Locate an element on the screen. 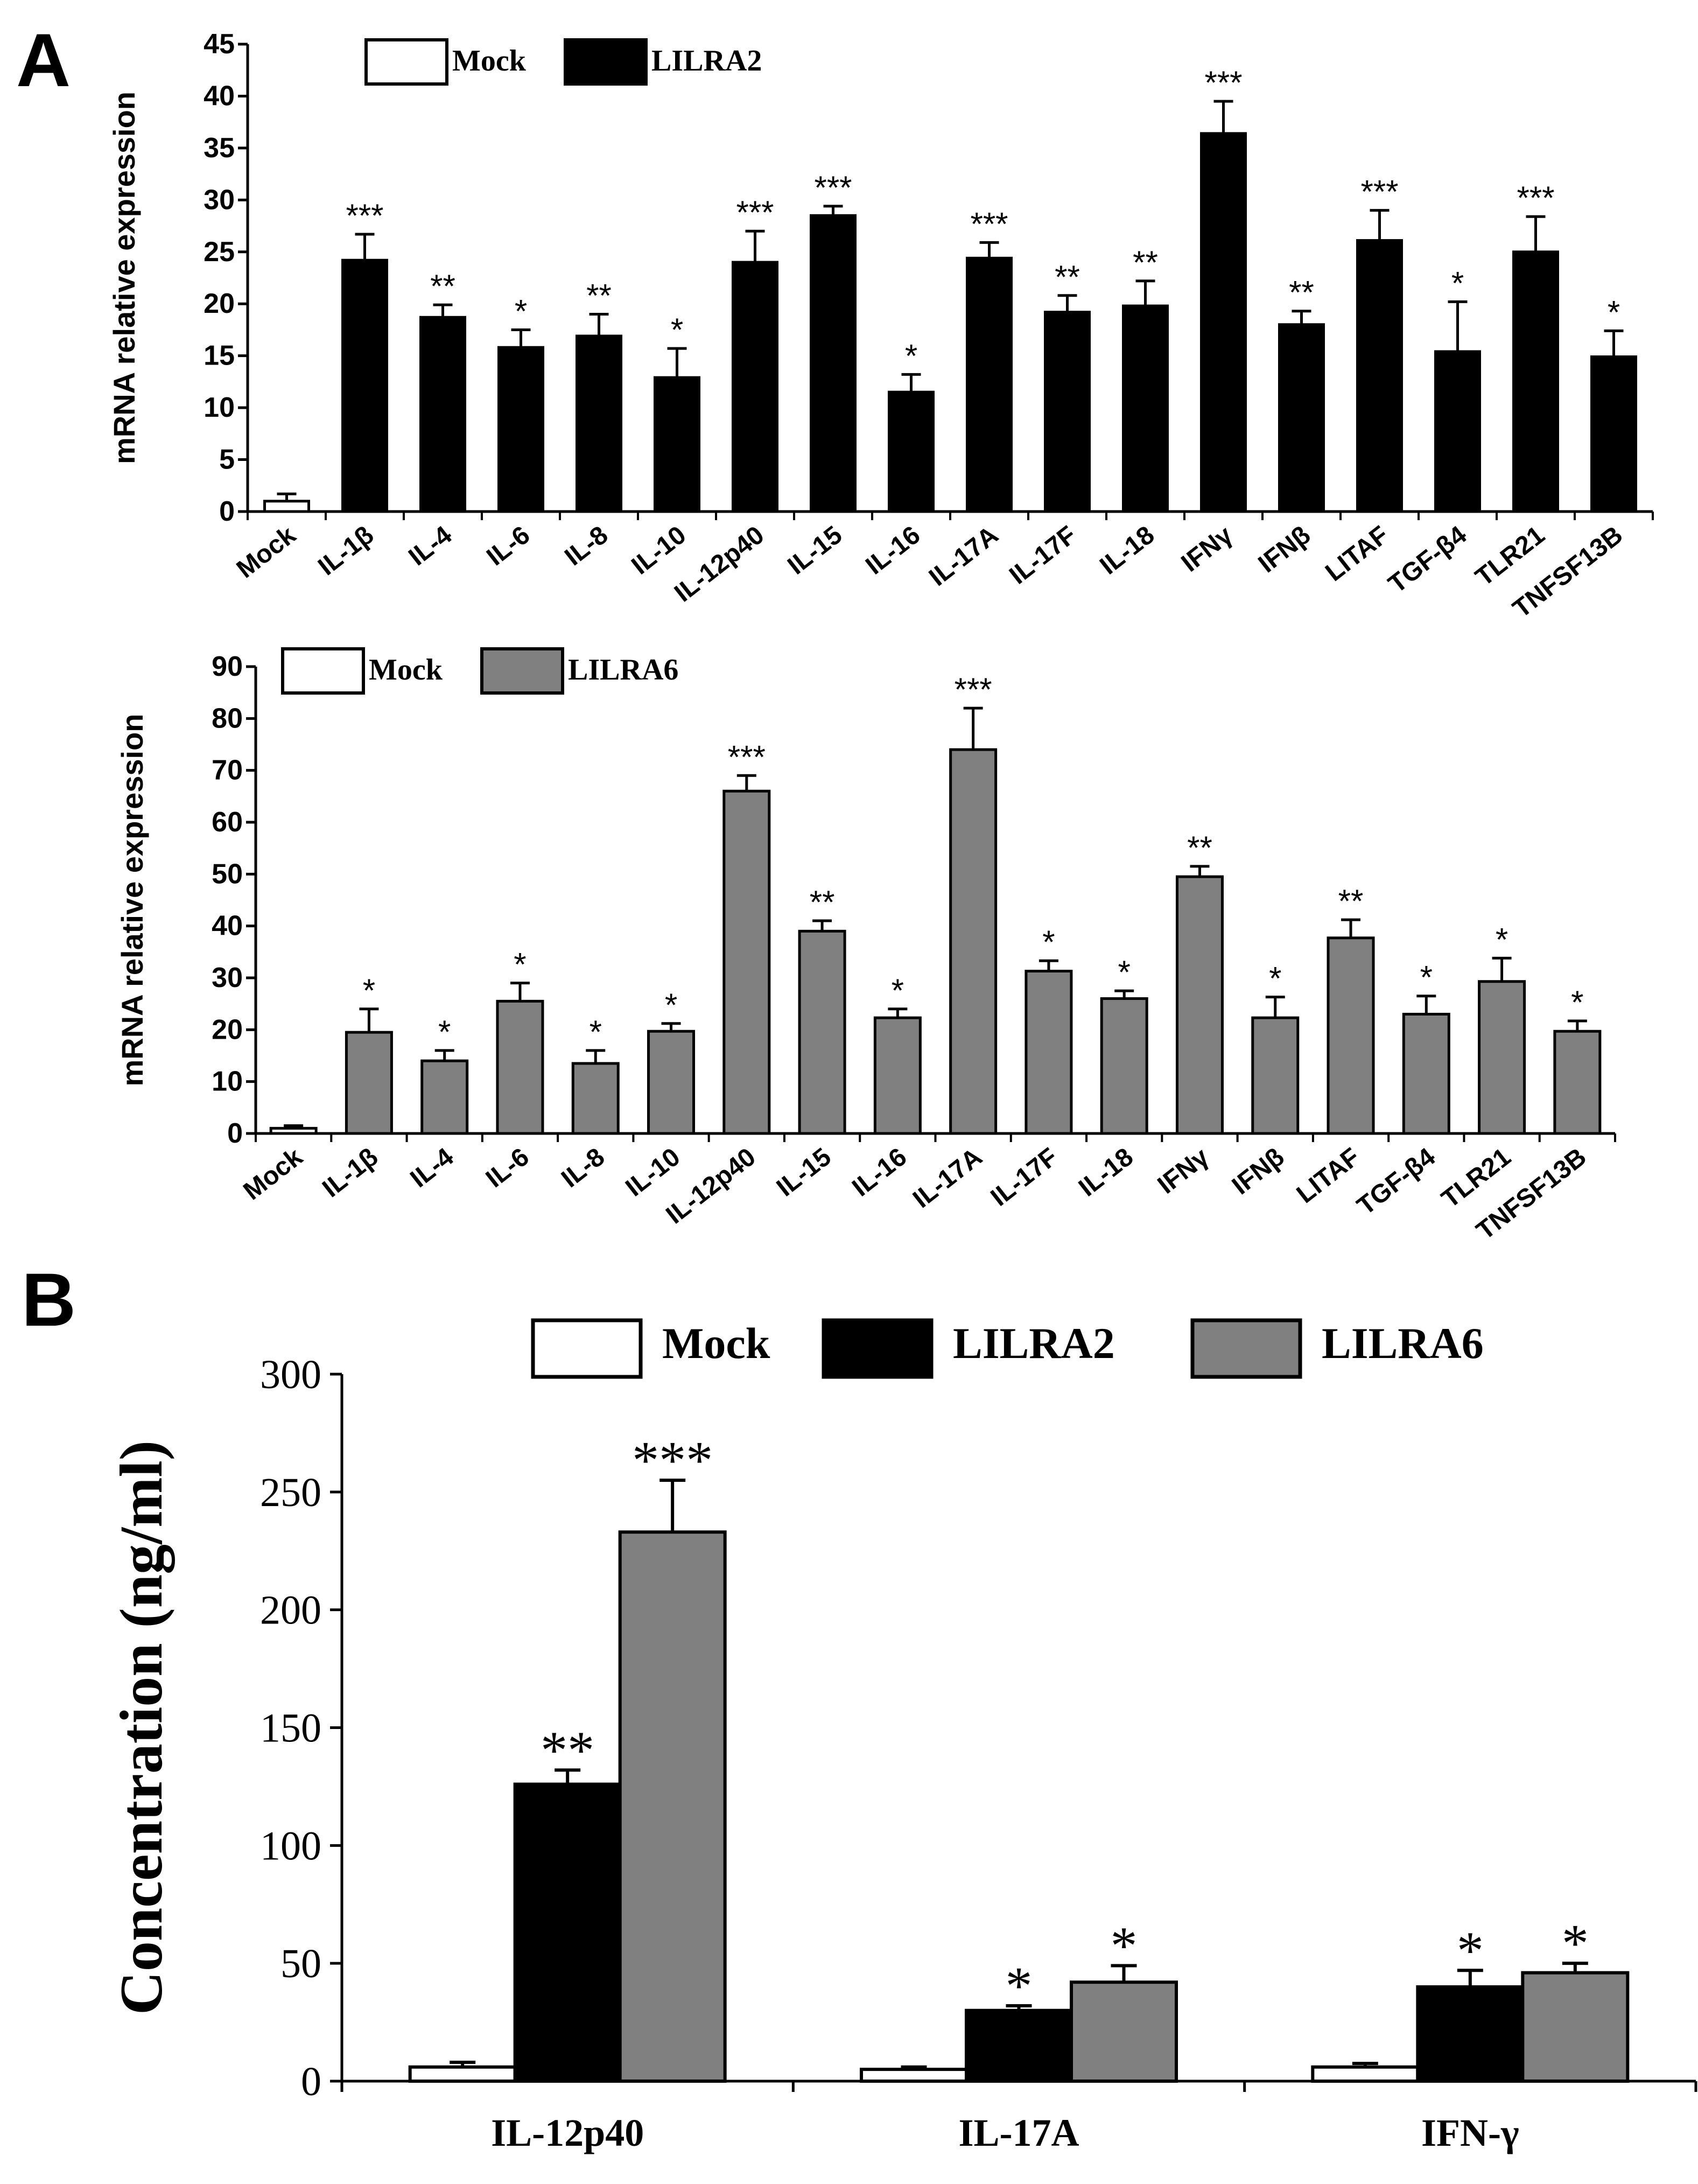 This screenshot has height=2184, width=1698. y-tick-label: 25 is located at coordinates (219, 252).